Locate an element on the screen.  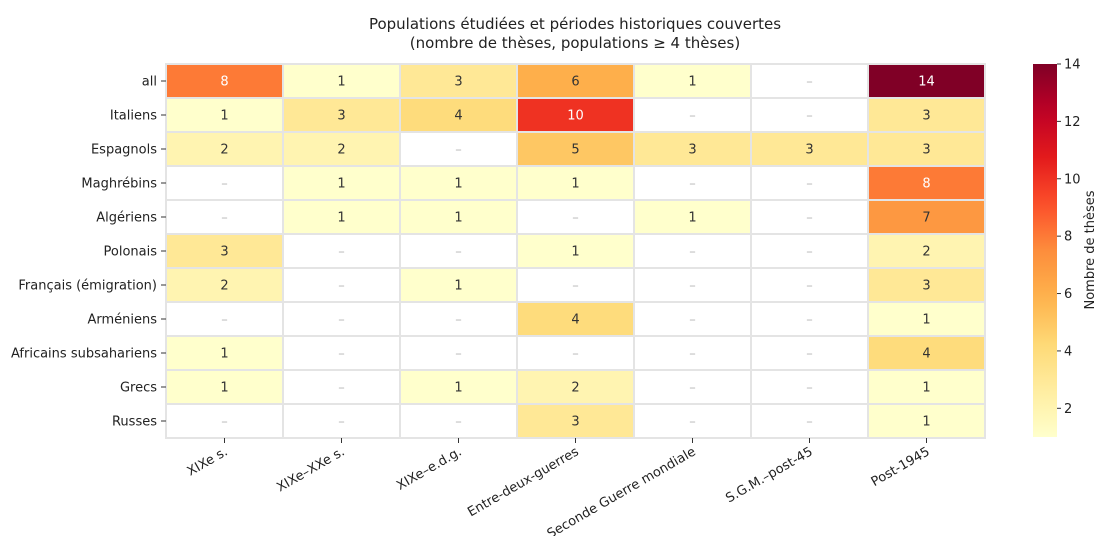
row-label: Algériens is located at coordinates (126, 218).